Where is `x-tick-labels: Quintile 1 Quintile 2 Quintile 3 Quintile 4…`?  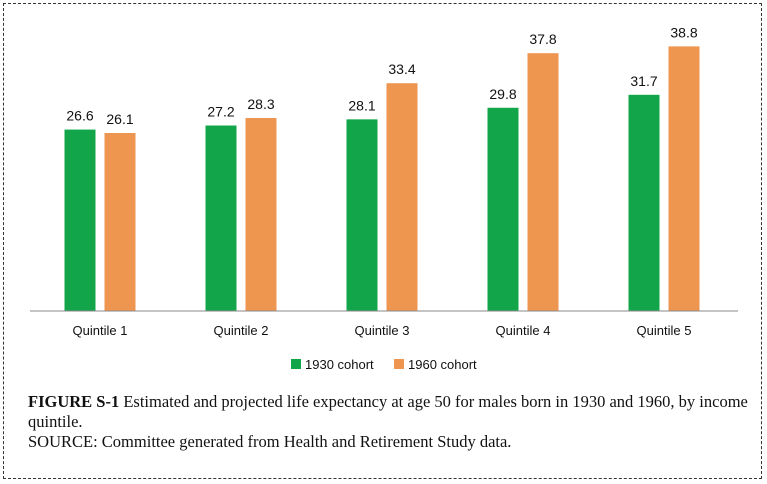
x-tick-labels: Quintile 1 Quintile 2 Quintile 3 Quintile 4… is located at coordinates (382, 330).